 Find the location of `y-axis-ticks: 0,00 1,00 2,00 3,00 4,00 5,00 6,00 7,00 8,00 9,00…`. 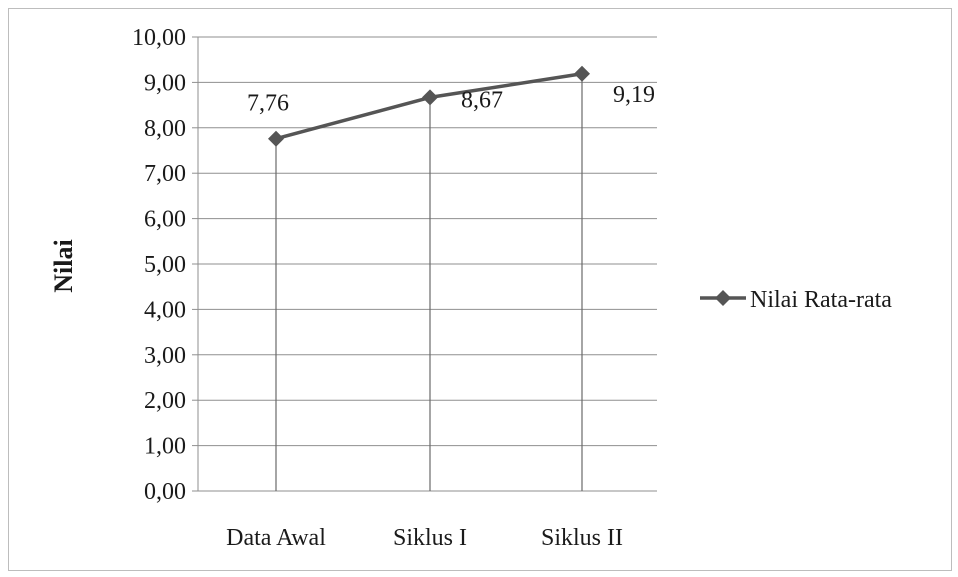

y-axis-ticks: 0,00 1,00 2,00 3,00 4,00 5,00 6,00 7,00 8,00 9,00… is located at coordinates (159, 265).